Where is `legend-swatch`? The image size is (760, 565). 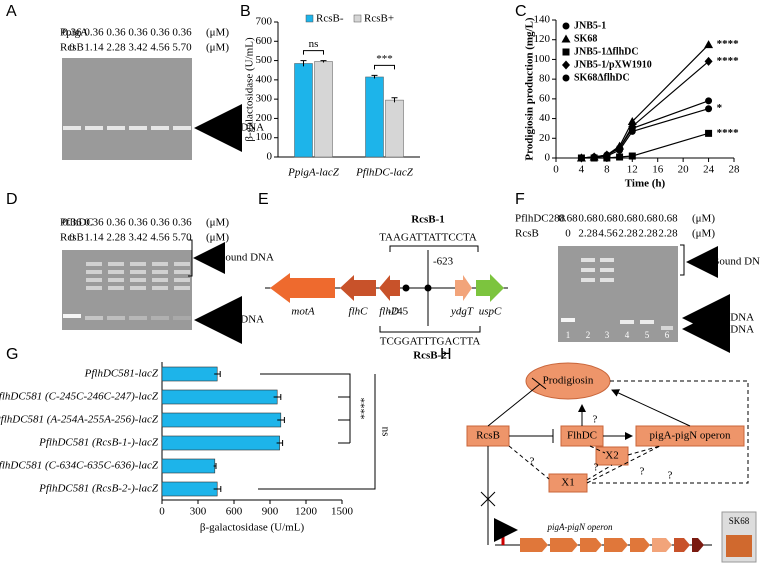
legend-swatch is located at coordinates (309, 18).